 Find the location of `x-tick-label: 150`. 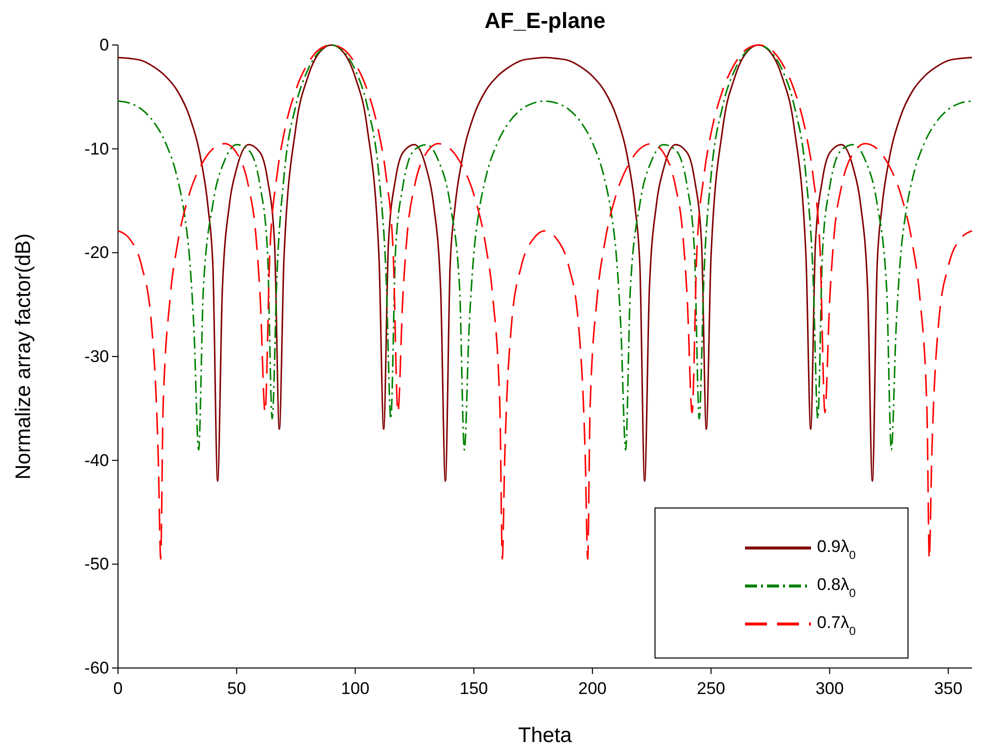

x-tick-label: 150 is located at coordinates (474, 688).